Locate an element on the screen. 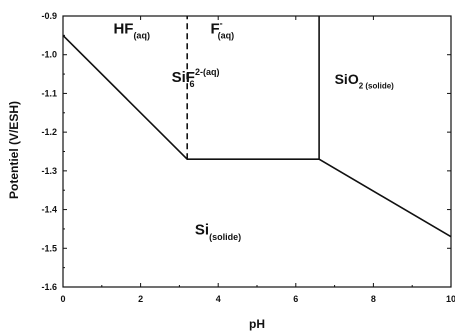  x-tick-label: 8 is located at coordinates (373, 299).